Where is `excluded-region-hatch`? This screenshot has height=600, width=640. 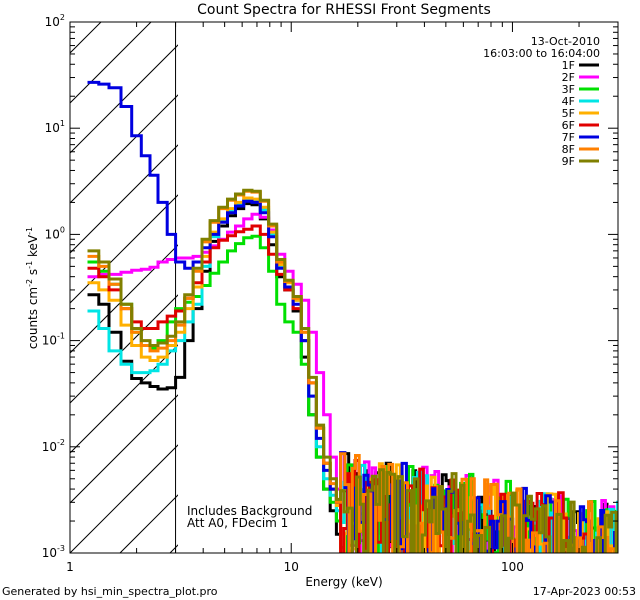 excluded-region-hatch is located at coordinates (124, 287).